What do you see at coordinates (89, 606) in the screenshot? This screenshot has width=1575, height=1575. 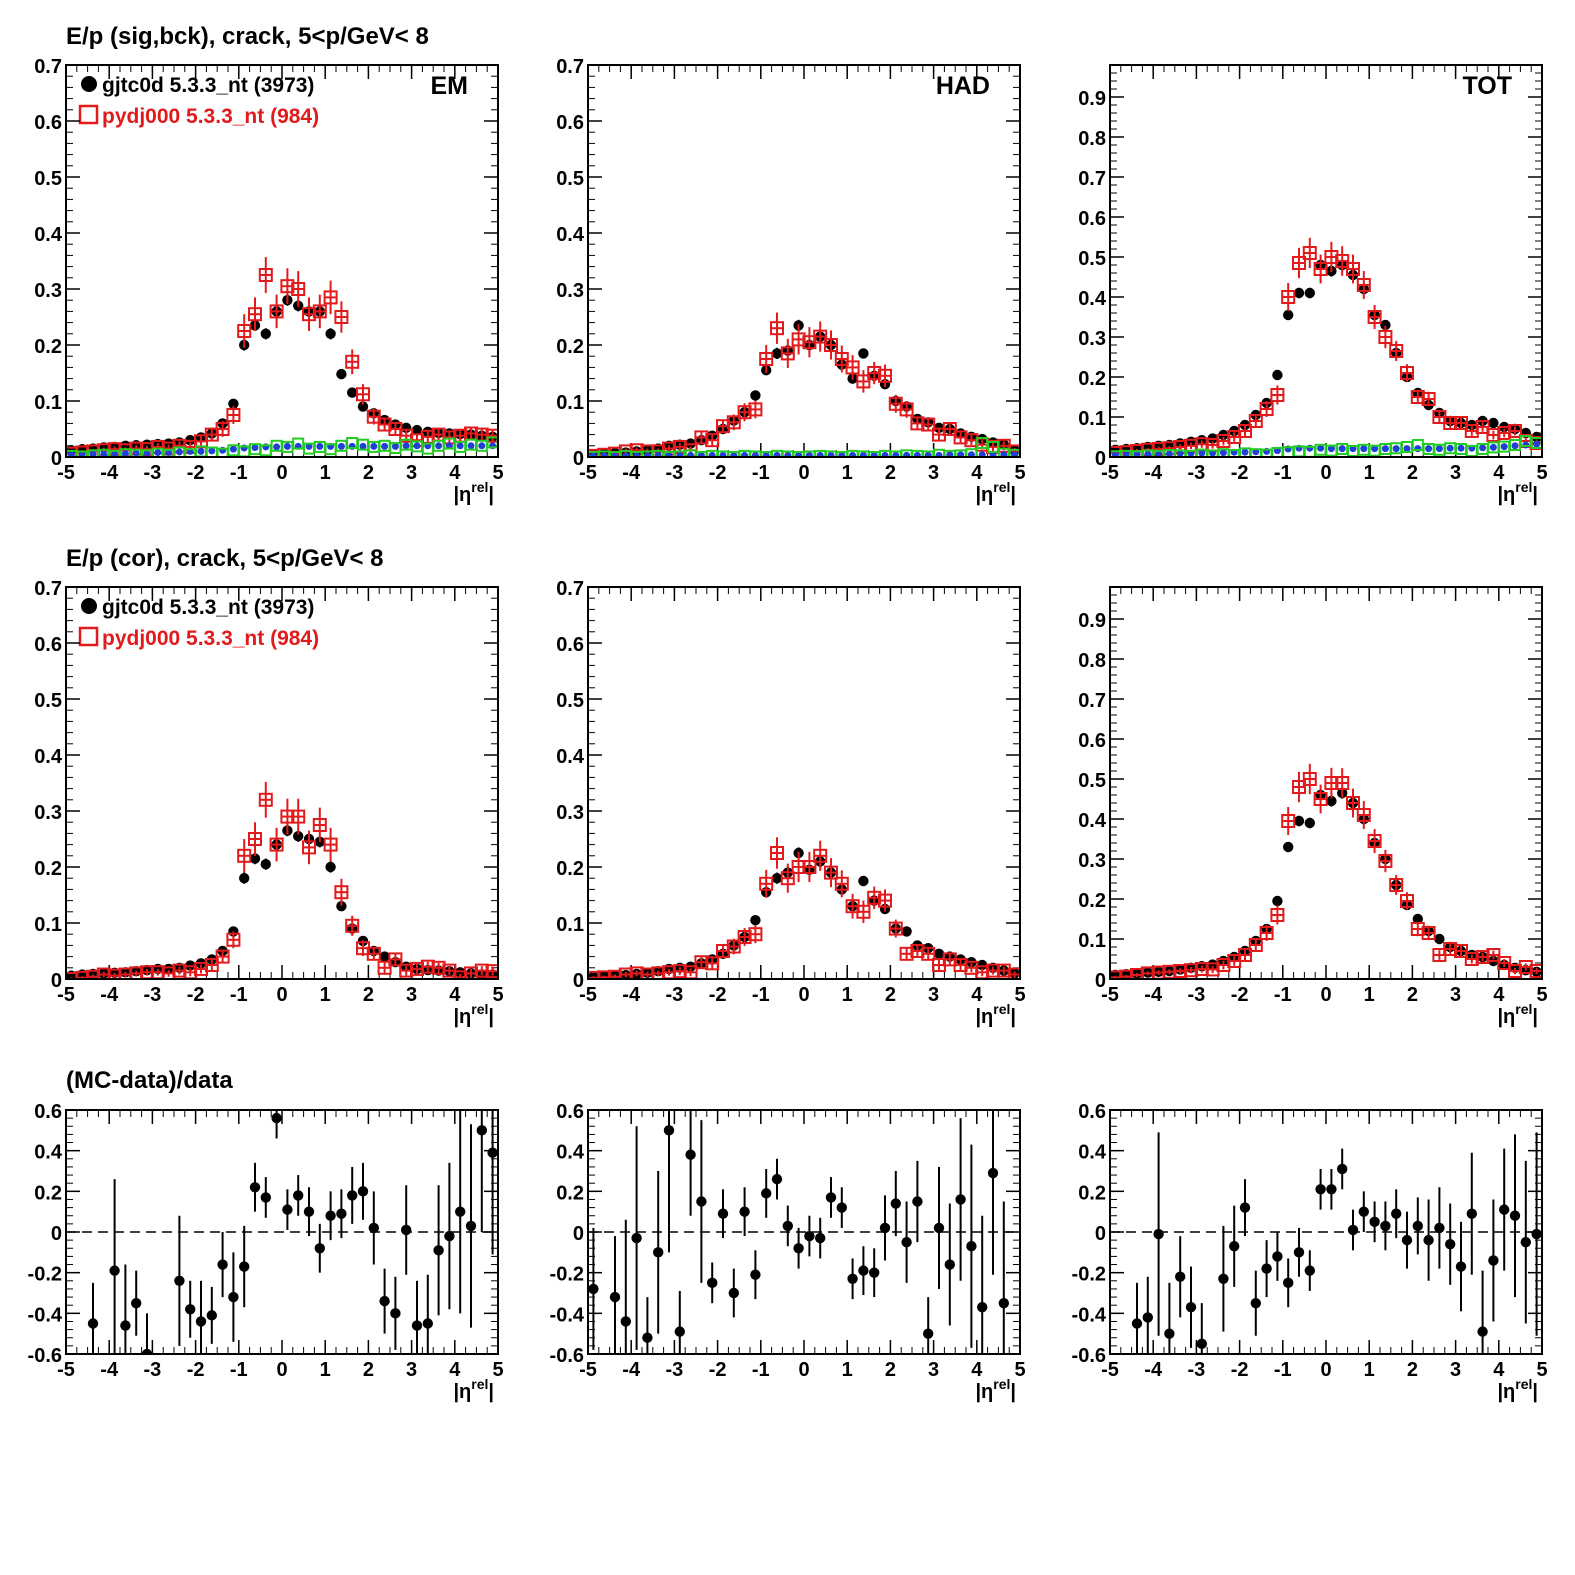 I see `legend-data-marker` at bounding box center [89, 606].